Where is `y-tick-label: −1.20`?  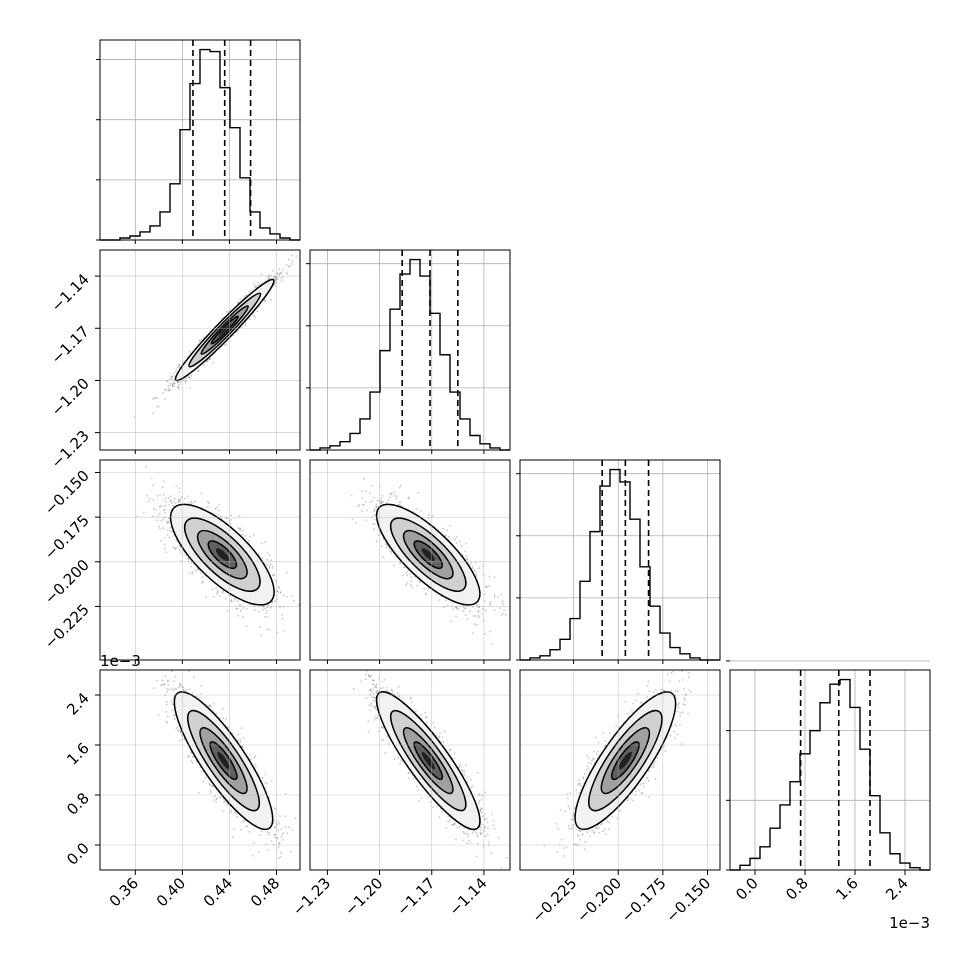 y-tick-label: −1.20 is located at coordinates (70, 397).